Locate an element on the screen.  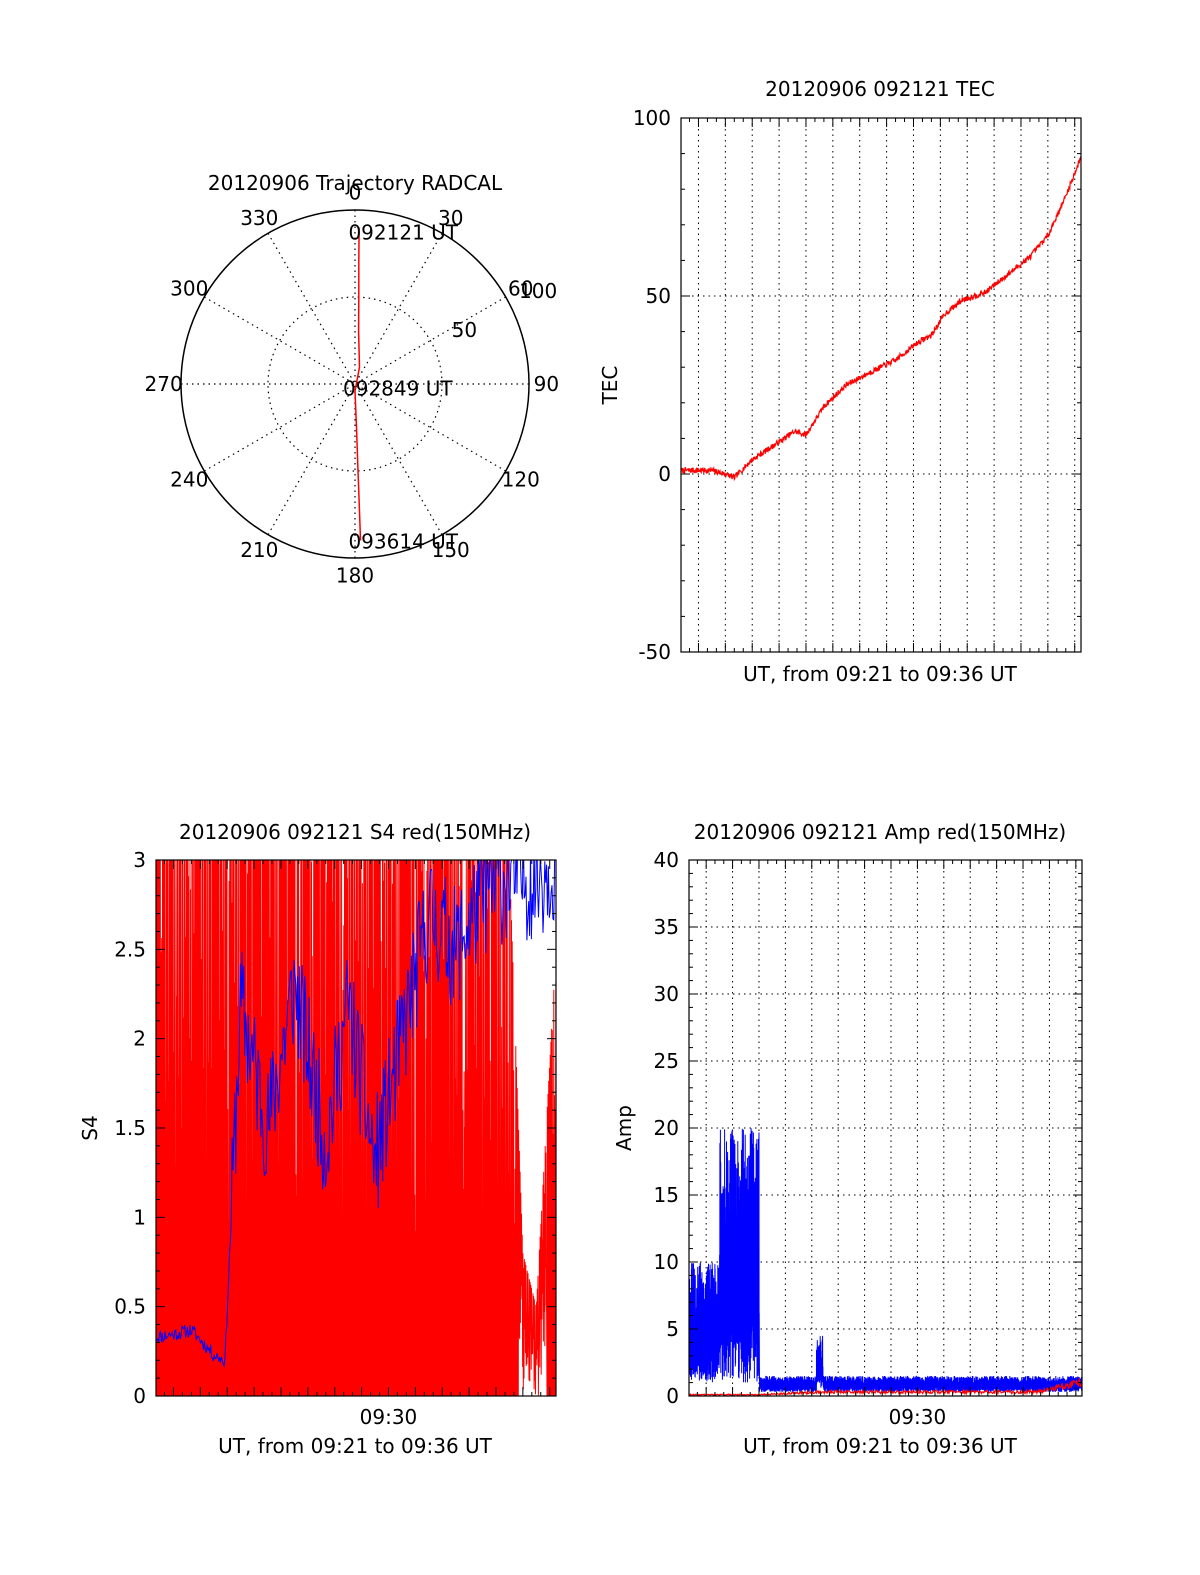
tec-series-line is located at coordinates (881, 319).